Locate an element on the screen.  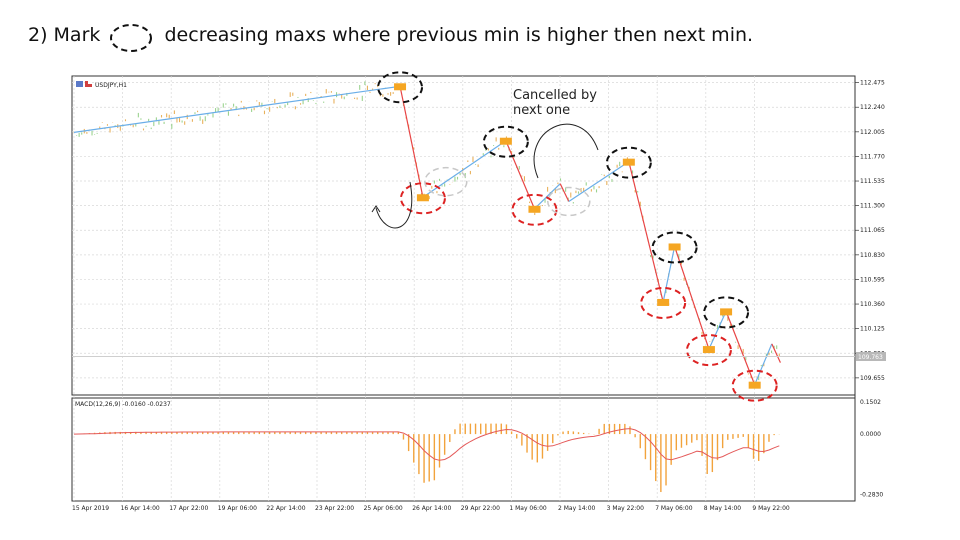
time-tick-label: 16 Apr 14:00 is located at coordinates (140, 508).